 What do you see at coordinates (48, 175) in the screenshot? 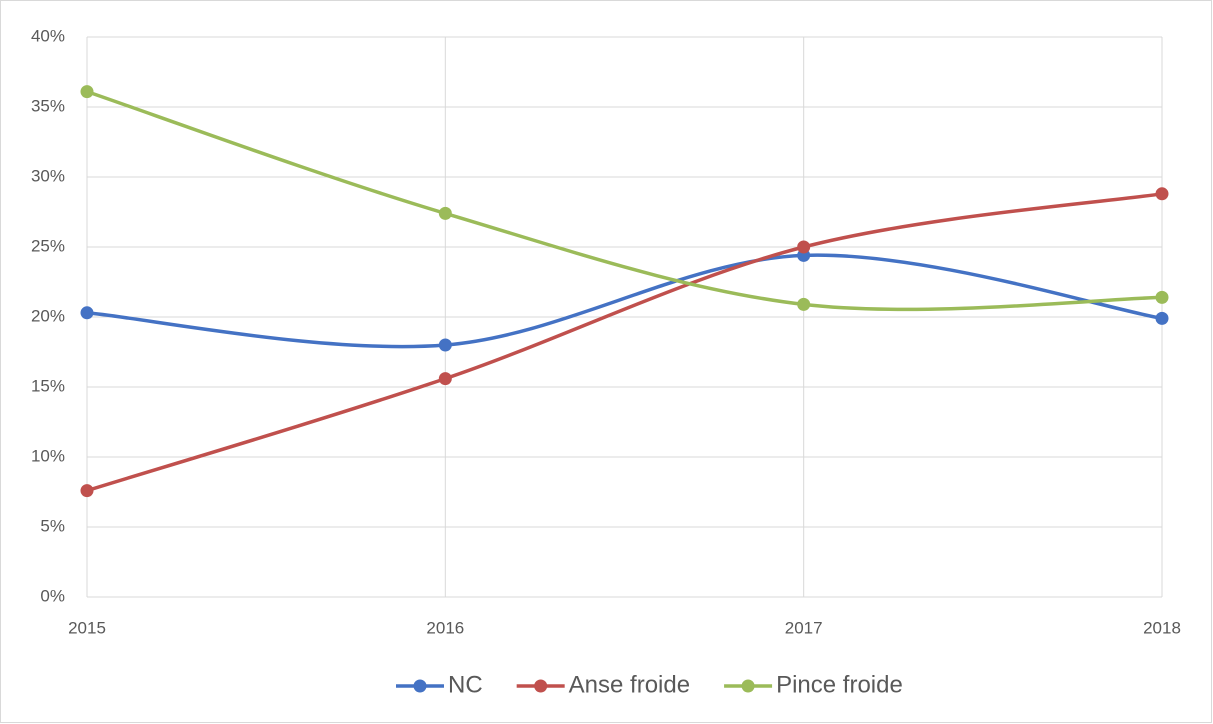
I see `y-tick-label: 30%` at bounding box center [48, 175].